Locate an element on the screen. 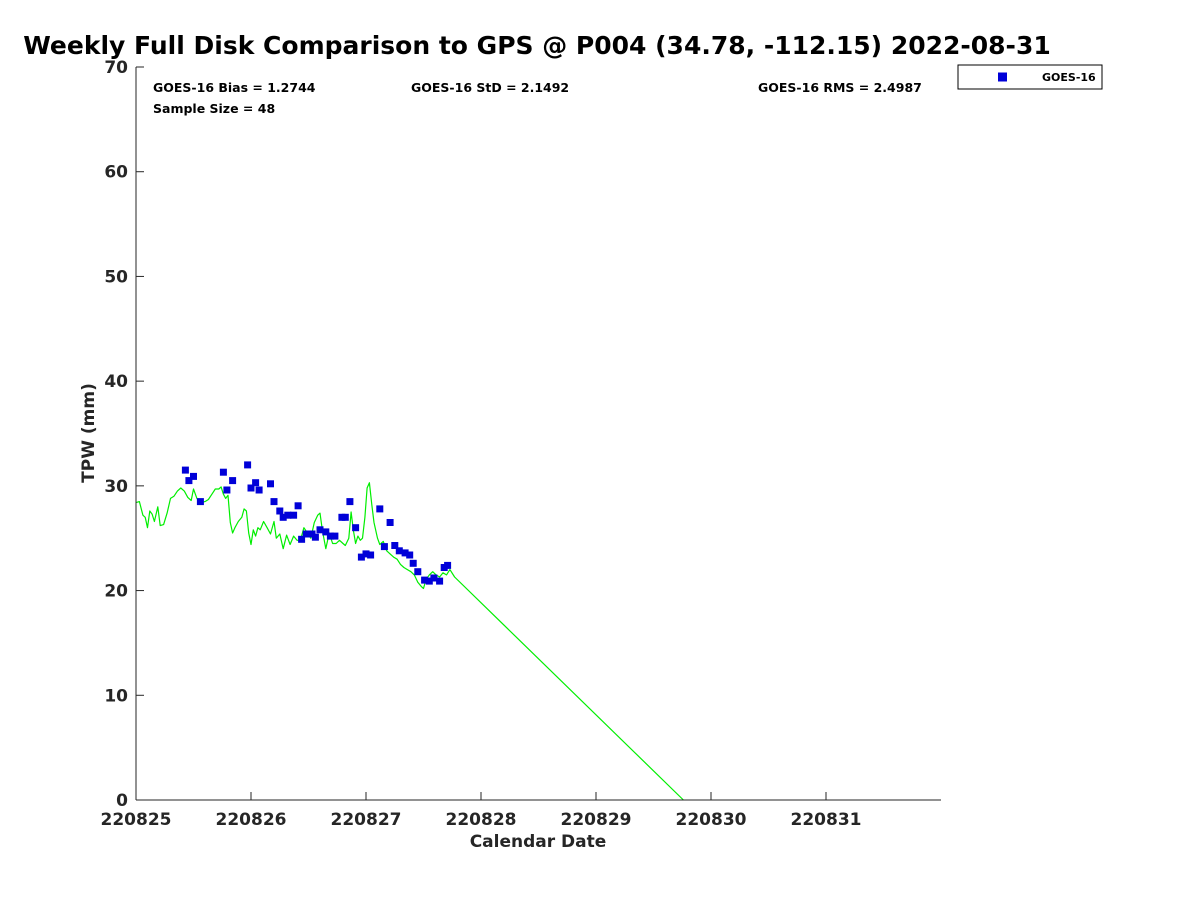 The height and width of the screenshot is (900, 1200). legend-label: GOES-16 is located at coordinates (1069, 77).